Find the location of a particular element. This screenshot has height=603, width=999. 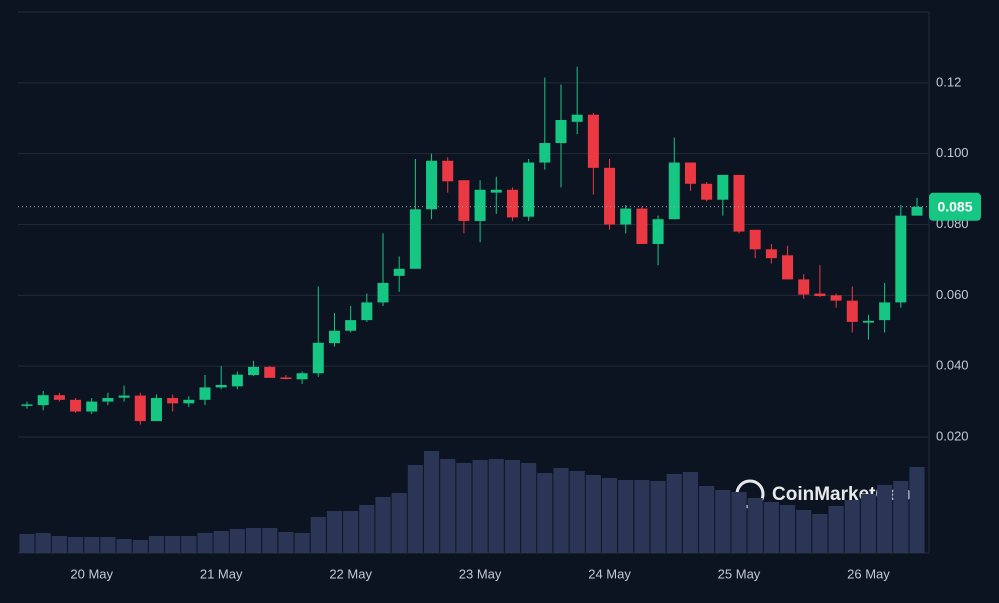

y-tick-label: 0.040 is located at coordinates (952, 365).